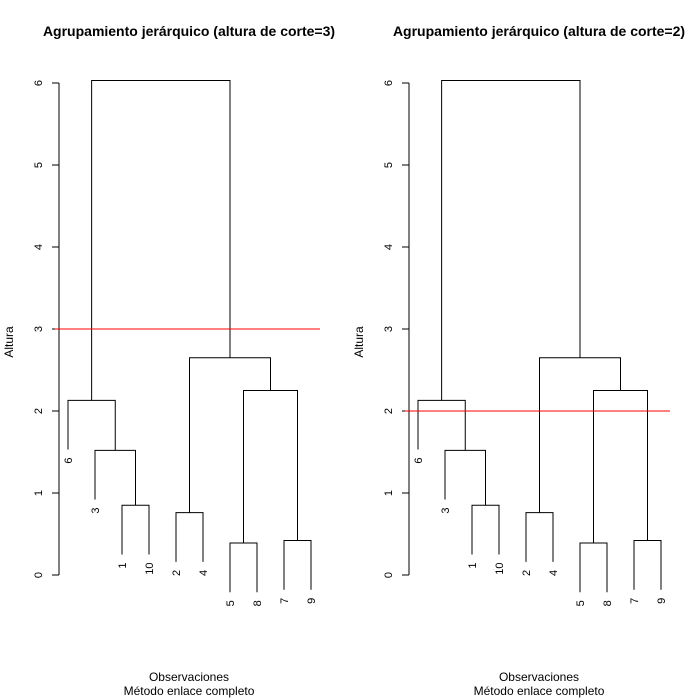 This screenshot has width=700, height=700. I want to click on y-axis: 0 1 2 3 4 5 6, so click(396, 329).